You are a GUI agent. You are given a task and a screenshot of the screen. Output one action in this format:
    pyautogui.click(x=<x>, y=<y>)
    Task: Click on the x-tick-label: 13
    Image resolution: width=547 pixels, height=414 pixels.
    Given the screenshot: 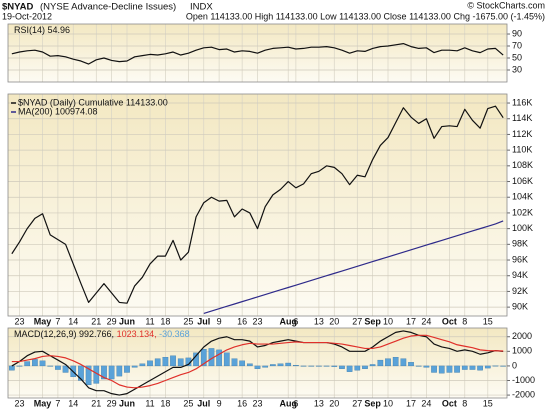 What is the action you would take?
    pyautogui.click(x=319, y=321)
    